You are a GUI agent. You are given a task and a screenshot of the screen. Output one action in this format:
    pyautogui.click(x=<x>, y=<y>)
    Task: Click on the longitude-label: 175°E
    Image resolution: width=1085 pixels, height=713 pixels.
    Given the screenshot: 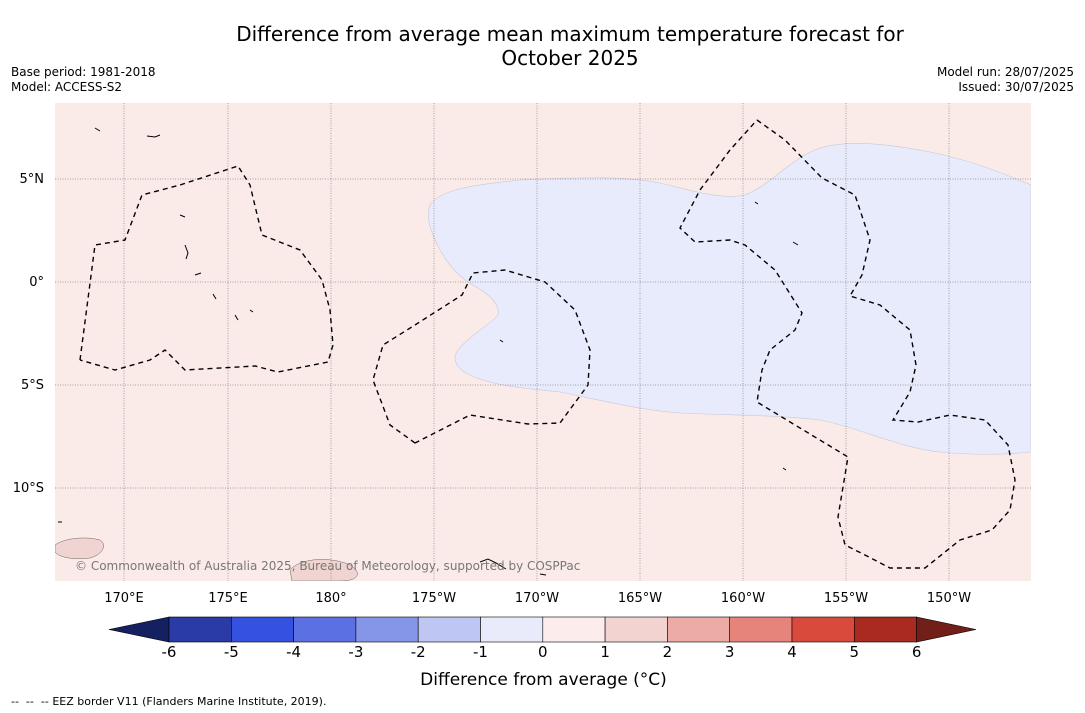 What is the action you would take?
    pyautogui.click(x=228, y=598)
    